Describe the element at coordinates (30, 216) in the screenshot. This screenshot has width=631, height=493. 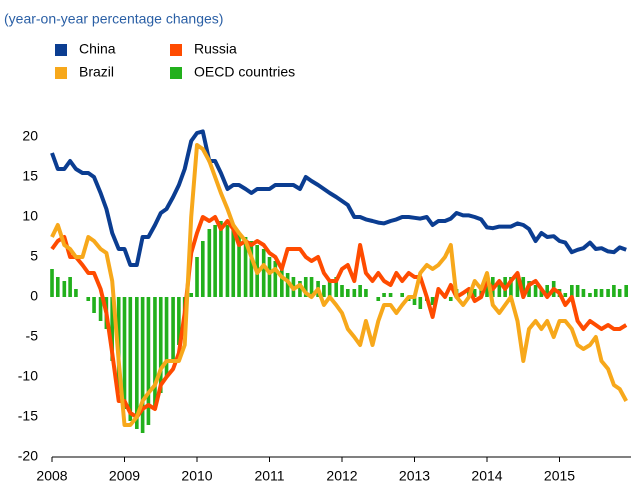
I see `y-tick-label: 10` at that location.